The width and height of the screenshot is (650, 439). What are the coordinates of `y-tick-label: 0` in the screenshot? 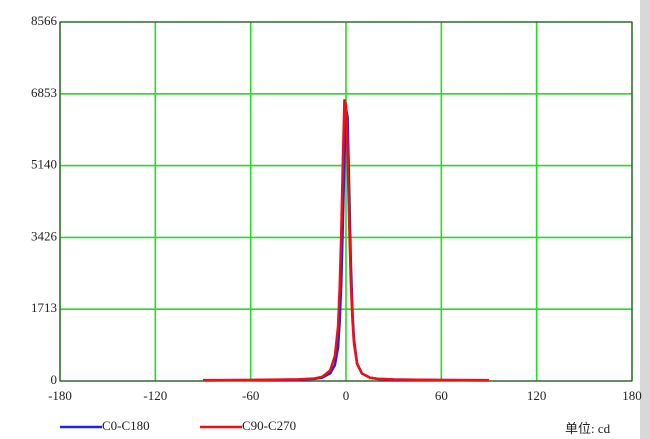 It's located at (54, 379).